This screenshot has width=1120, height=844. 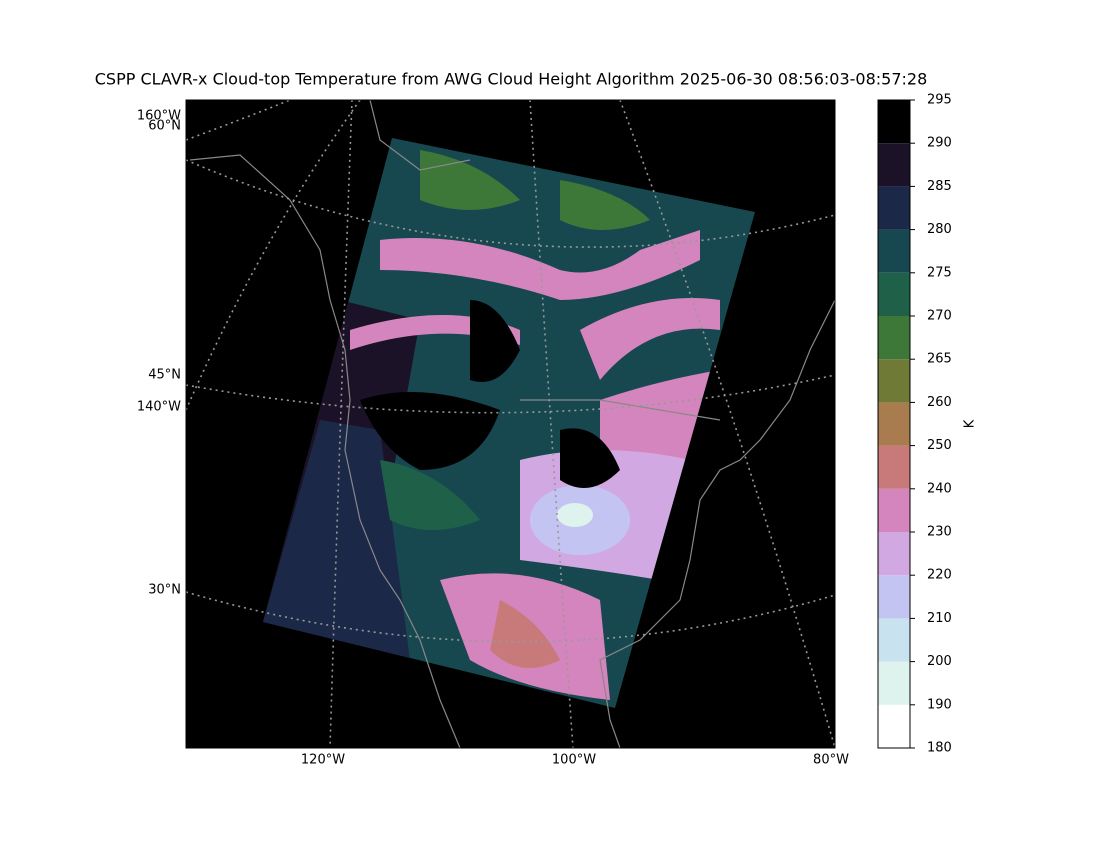 I want to click on colorbar-tick-label: 295, so click(x=939, y=100).